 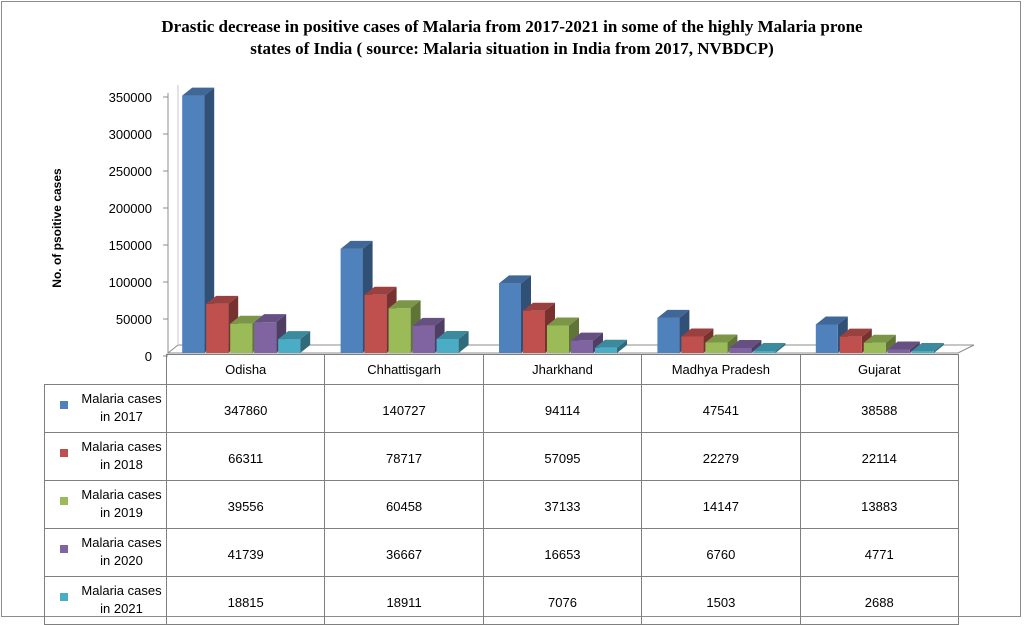 I want to click on y-tick-label: 250000, so click(x=130, y=171).